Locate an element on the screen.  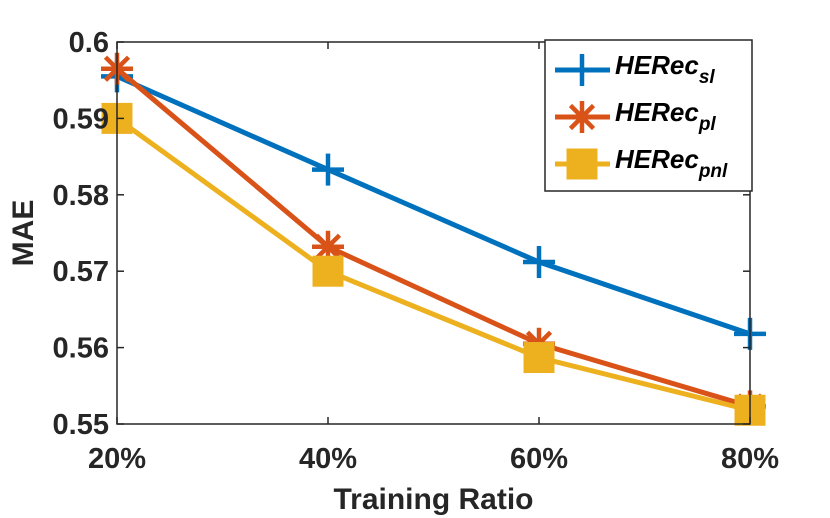
y-tick-label: 0.56 is located at coordinates (81, 349).